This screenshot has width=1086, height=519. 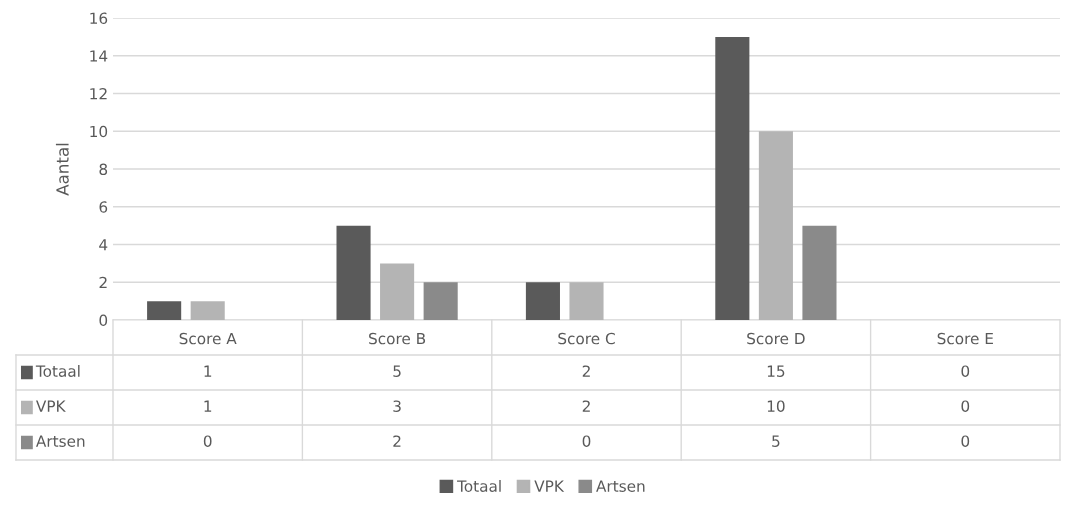 What do you see at coordinates (103, 245) in the screenshot?
I see `y-tick-label: 4` at bounding box center [103, 245].